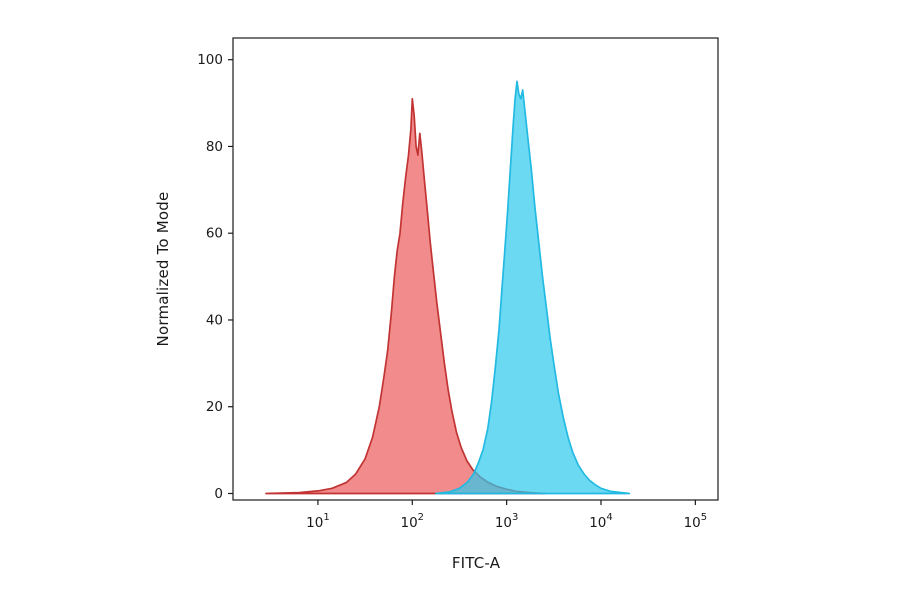 The image size is (900, 594). What do you see at coordinates (210, 60) in the screenshot?
I see `y-tick-label: 100` at bounding box center [210, 60].